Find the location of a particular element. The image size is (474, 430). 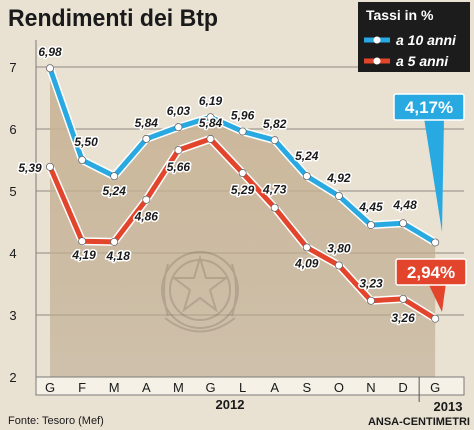

ten-year-label-halo: 5,96 is located at coordinates (243, 115).